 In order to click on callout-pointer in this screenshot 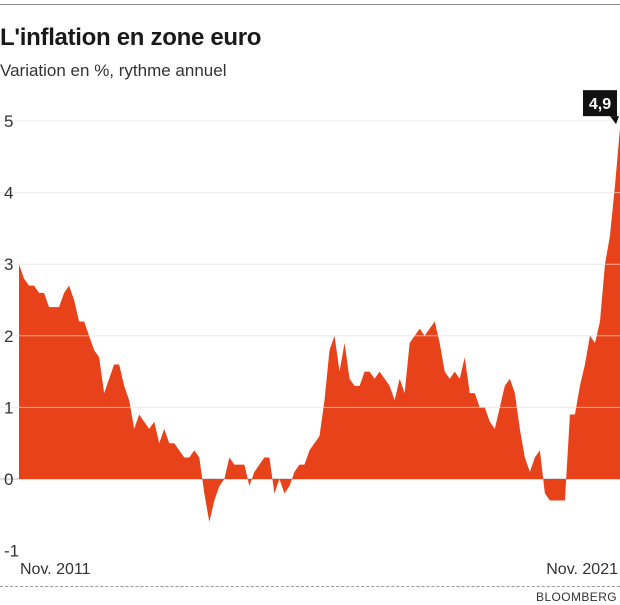, I will do `click(614, 120)`.